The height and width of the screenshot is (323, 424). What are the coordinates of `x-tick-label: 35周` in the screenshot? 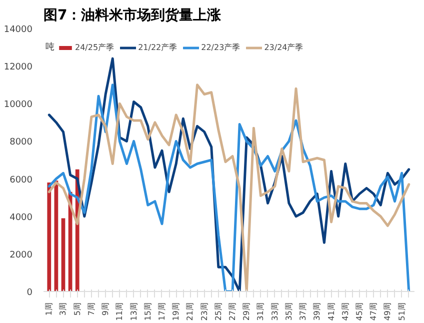 It's located at (289, 311).